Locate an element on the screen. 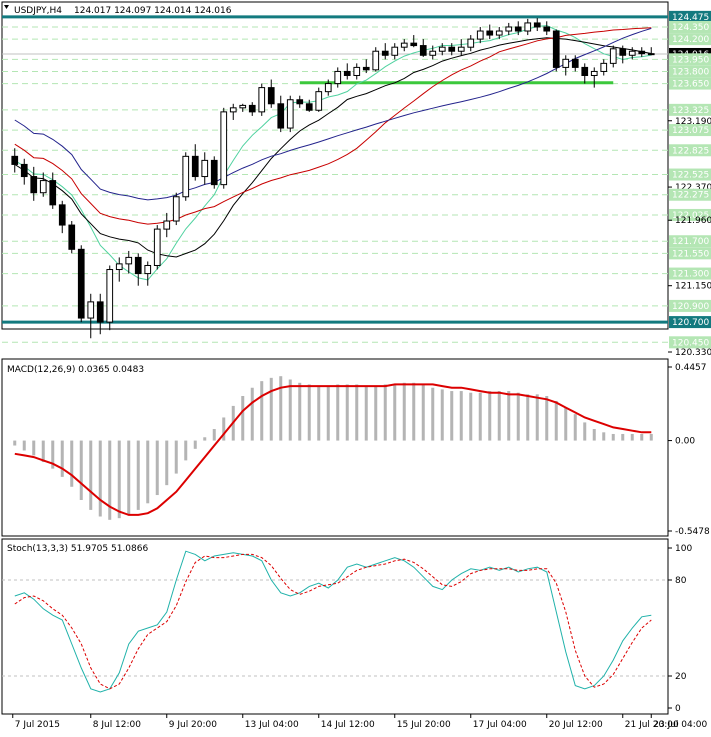 This screenshot has width=711, height=737. dropdown-arrow-icon is located at coordinates (6, 7).